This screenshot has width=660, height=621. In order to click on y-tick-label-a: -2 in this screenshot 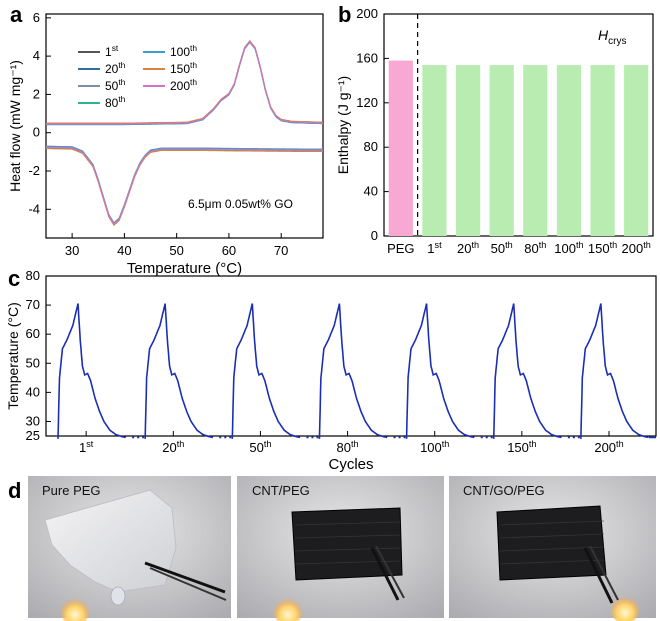, I will do `click(34, 170)`.